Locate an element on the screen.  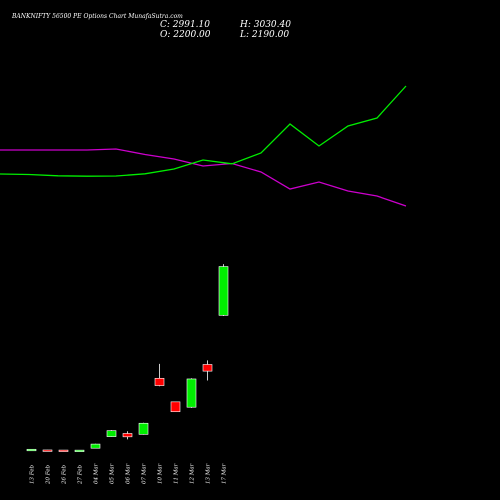
x-tick-label: 11 Mar is located at coordinates (177, 473).